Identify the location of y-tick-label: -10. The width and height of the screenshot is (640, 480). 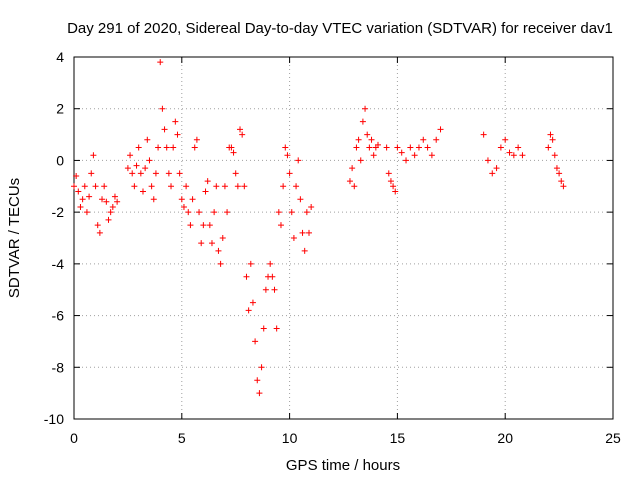
(54, 419).